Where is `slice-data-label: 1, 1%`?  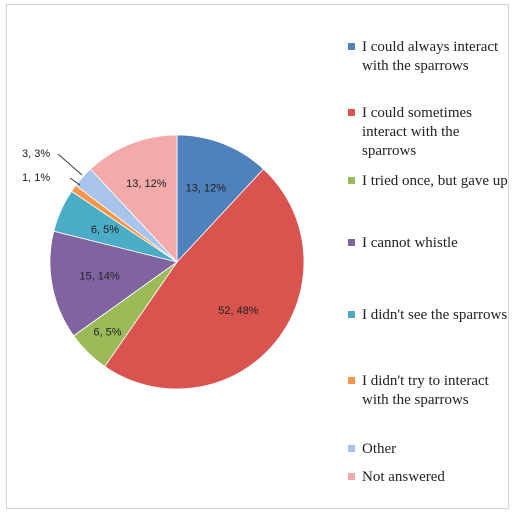 slice-data-label: 1, 1% is located at coordinates (36, 178).